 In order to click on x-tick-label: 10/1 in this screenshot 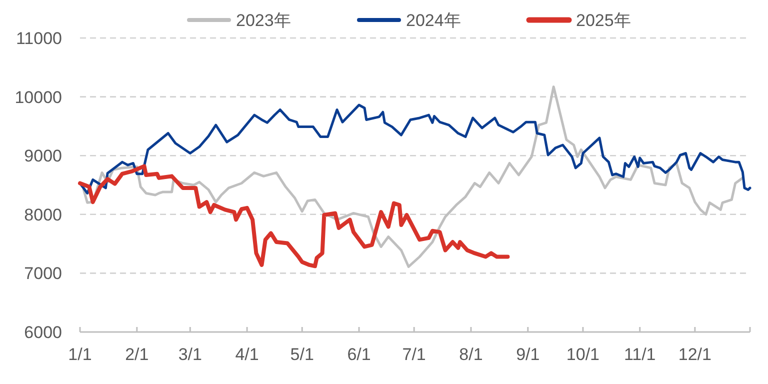, I will do `click(583, 354)`.